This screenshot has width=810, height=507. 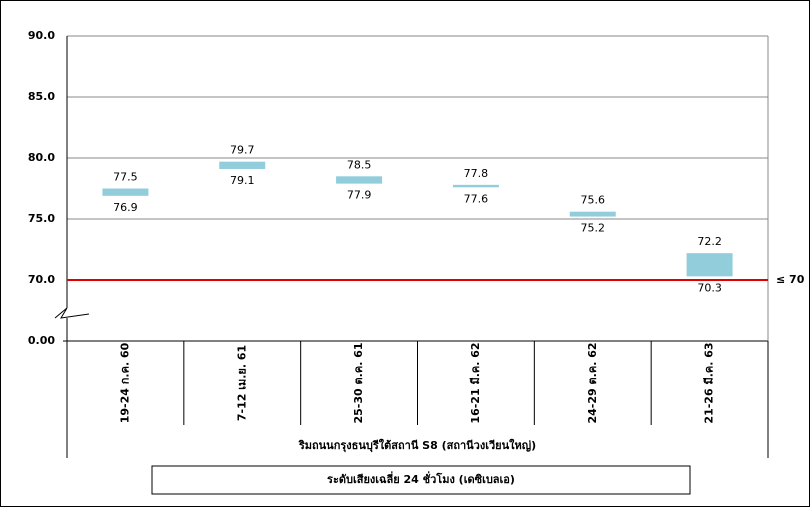 What do you see at coordinates (592, 382) in the screenshot?
I see `x-tick-label: 24-29 ต.ค. 62` at bounding box center [592, 382].